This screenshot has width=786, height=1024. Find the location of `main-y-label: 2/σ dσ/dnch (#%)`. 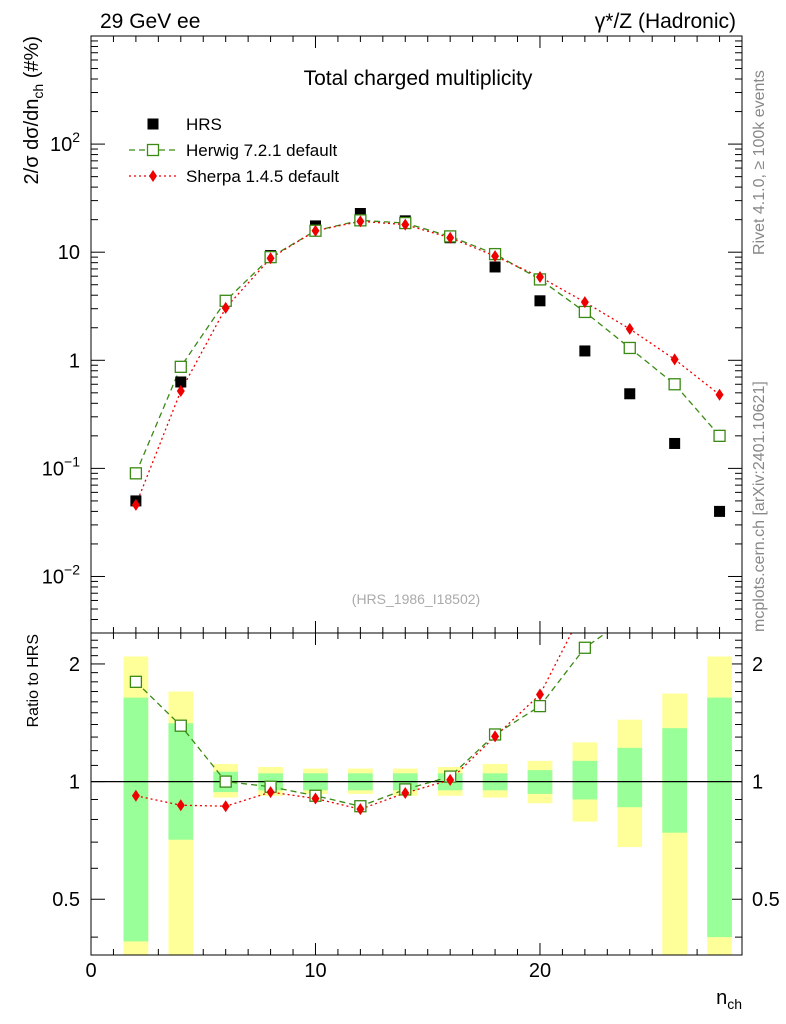

main-y-label: 2/σ dσ/dnch (#%) is located at coordinates (33, 110).